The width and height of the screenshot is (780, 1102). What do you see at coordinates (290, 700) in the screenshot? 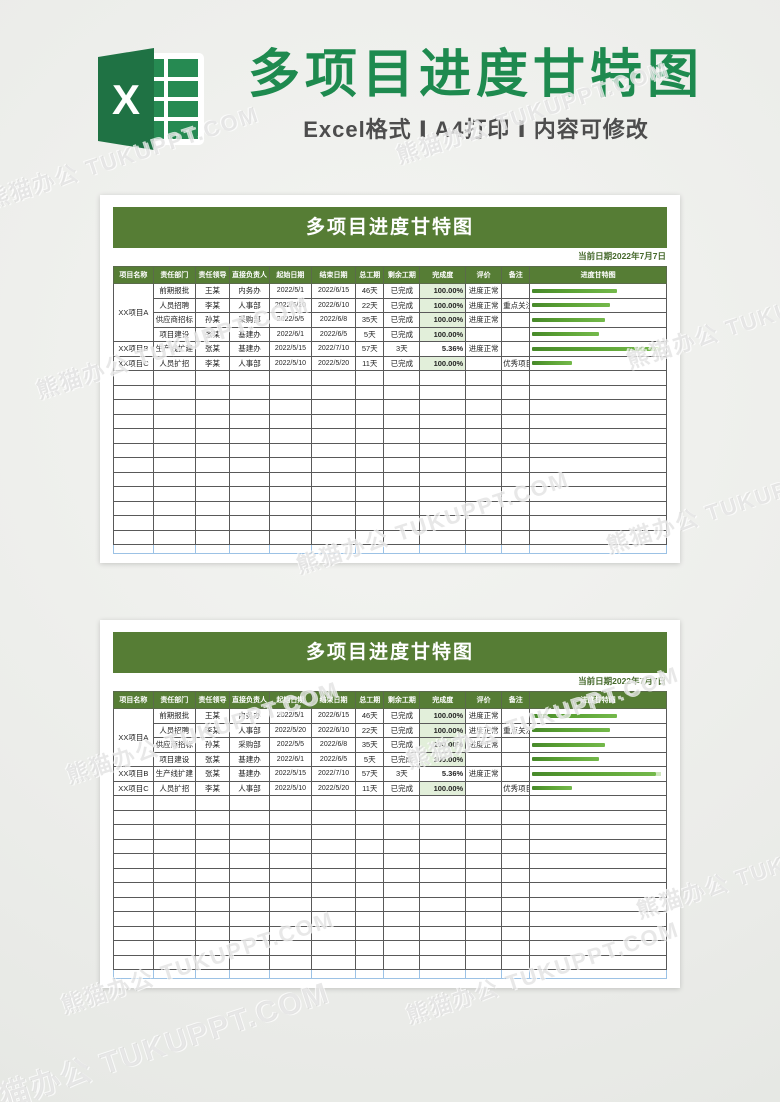
I see `column-header: 起始日期` at bounding box center [290, 700].